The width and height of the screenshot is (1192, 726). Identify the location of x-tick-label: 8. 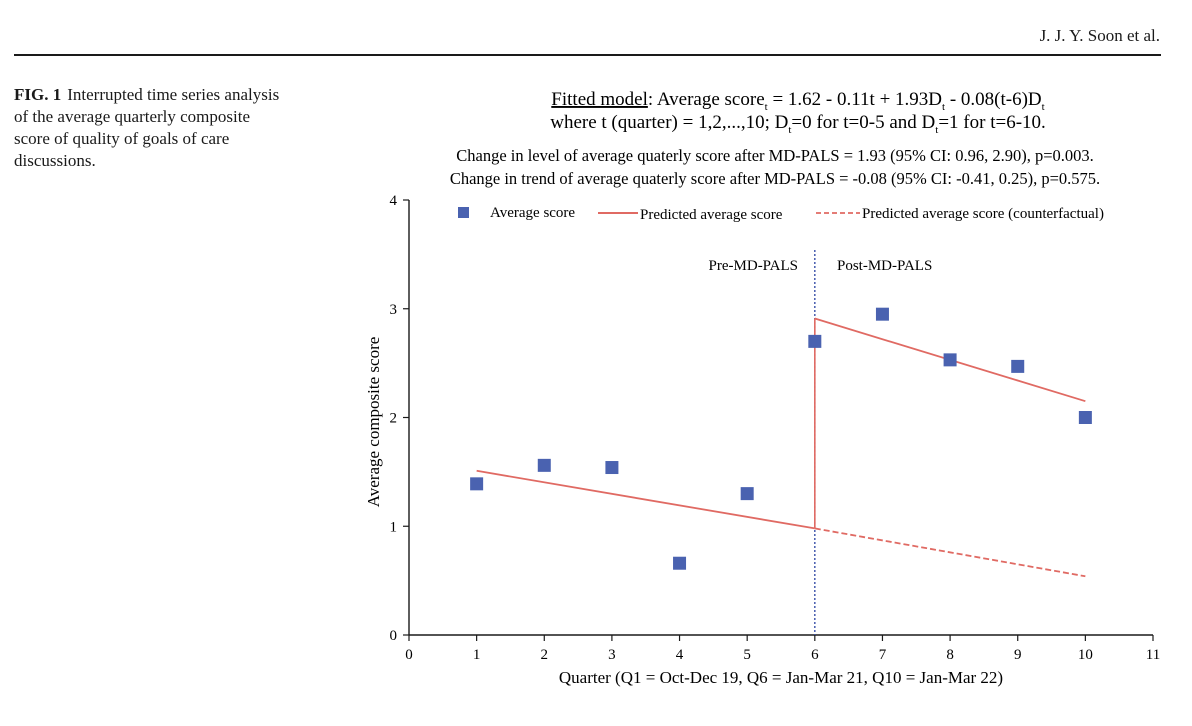
(950, 655).